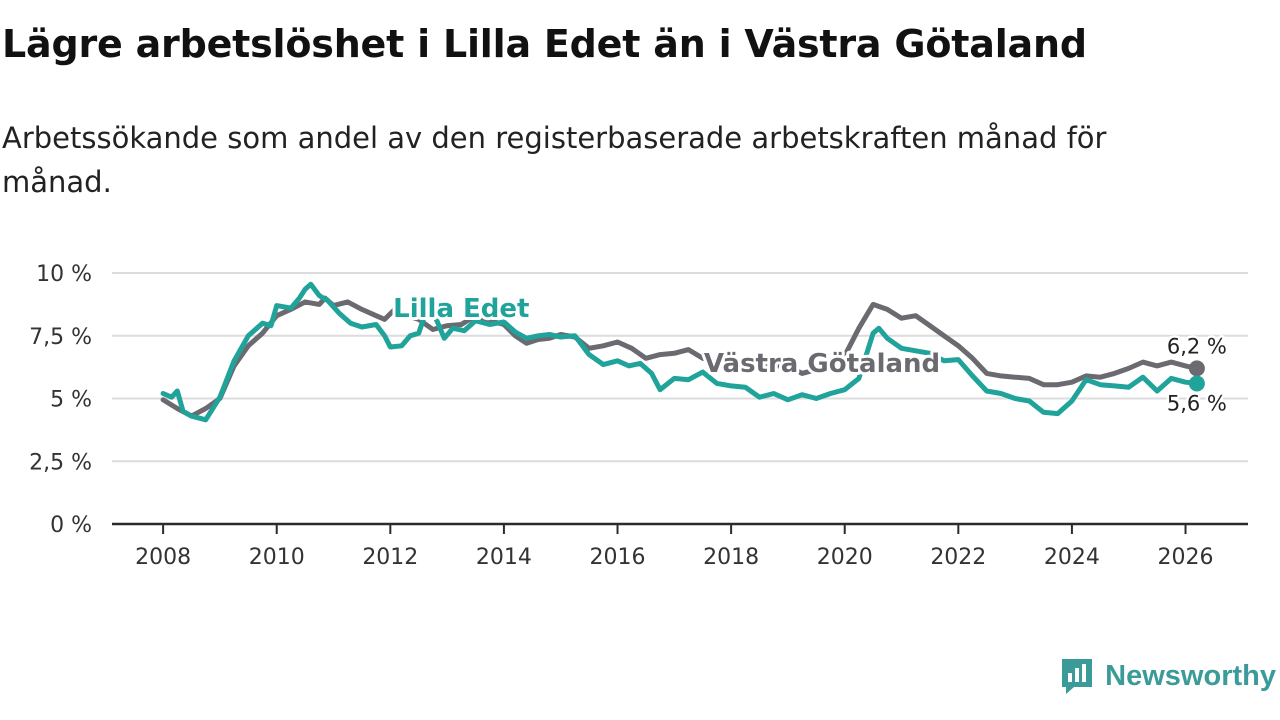 This screenshot has height=720, width=1280. What do you see at coordinates (618, 557) in the screenshot?
I see `x-tick-label: 2016` at bounding box center [618, 557].